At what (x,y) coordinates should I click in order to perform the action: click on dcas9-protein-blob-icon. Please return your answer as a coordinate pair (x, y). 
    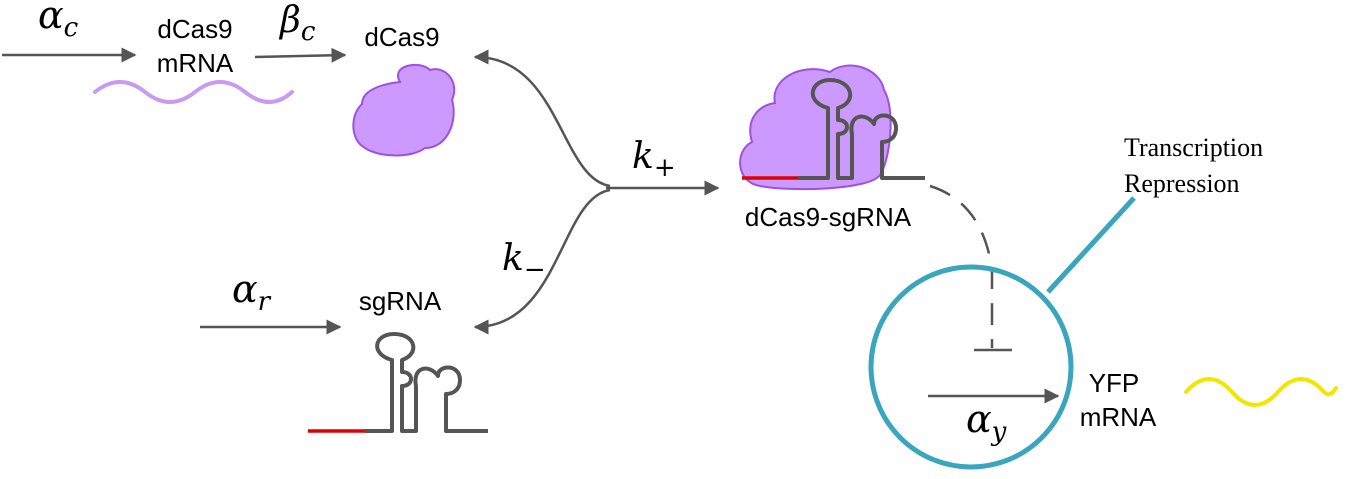
    Looking at the image, I should click on (404, 110).